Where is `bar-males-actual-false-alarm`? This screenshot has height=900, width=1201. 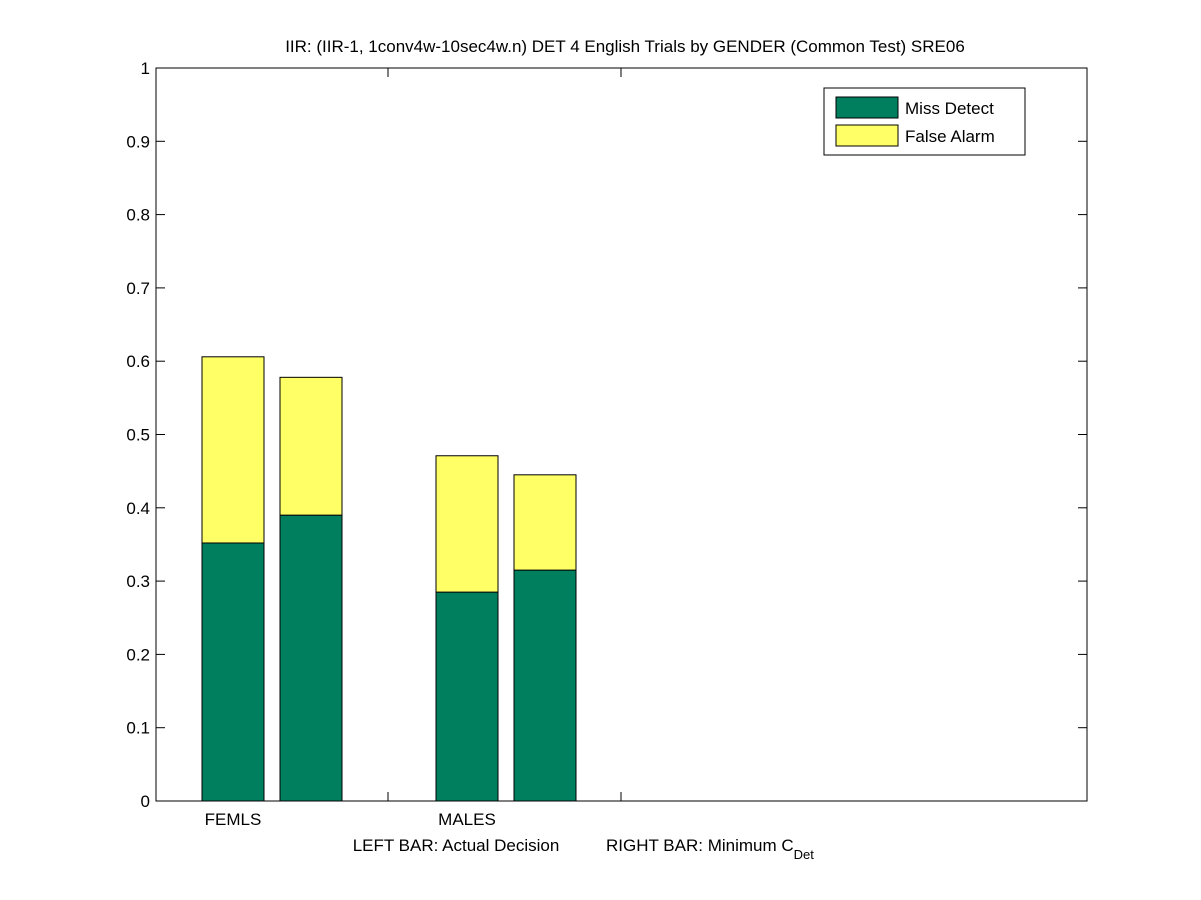
bar-males-actual-false-alarm is located at coordinates (467, 524).